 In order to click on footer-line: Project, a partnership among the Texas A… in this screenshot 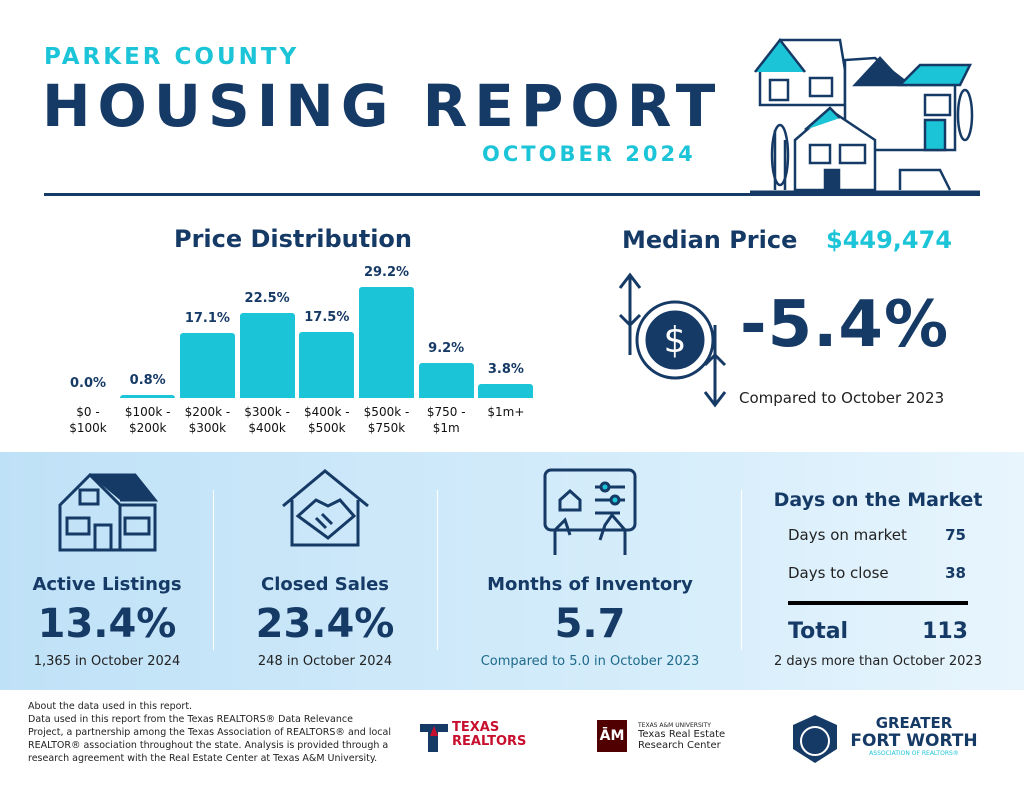, I will do `click(209, 732)`.